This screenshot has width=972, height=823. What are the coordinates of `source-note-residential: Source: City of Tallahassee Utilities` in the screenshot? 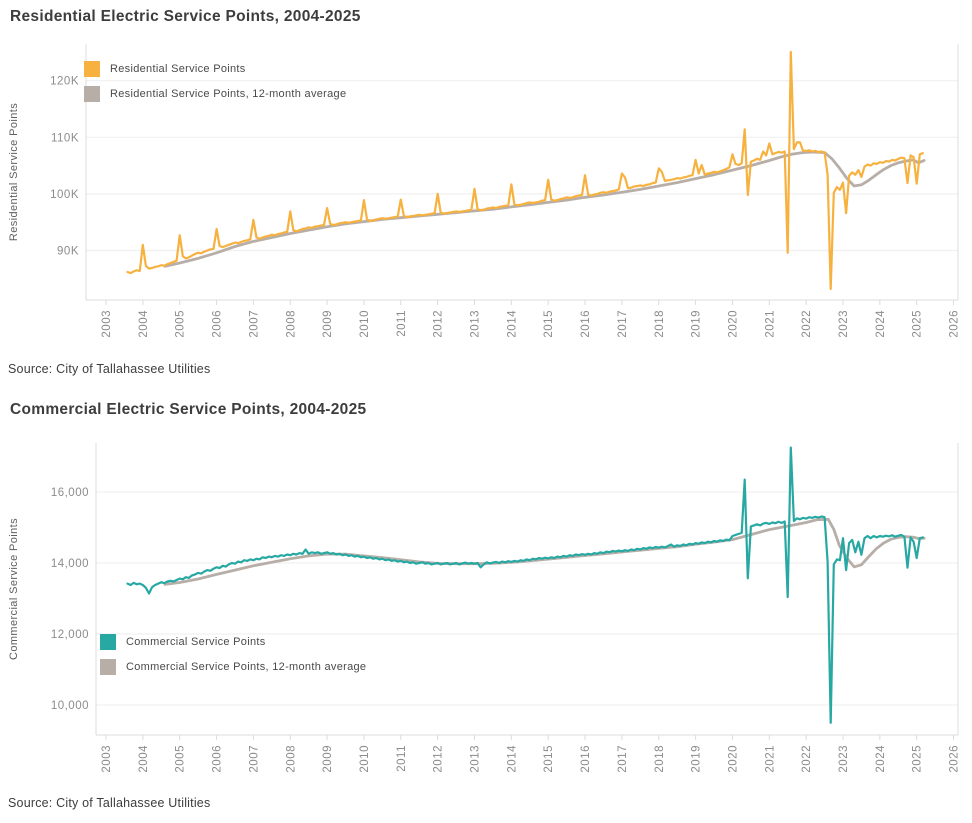 It's located at (109, 369).